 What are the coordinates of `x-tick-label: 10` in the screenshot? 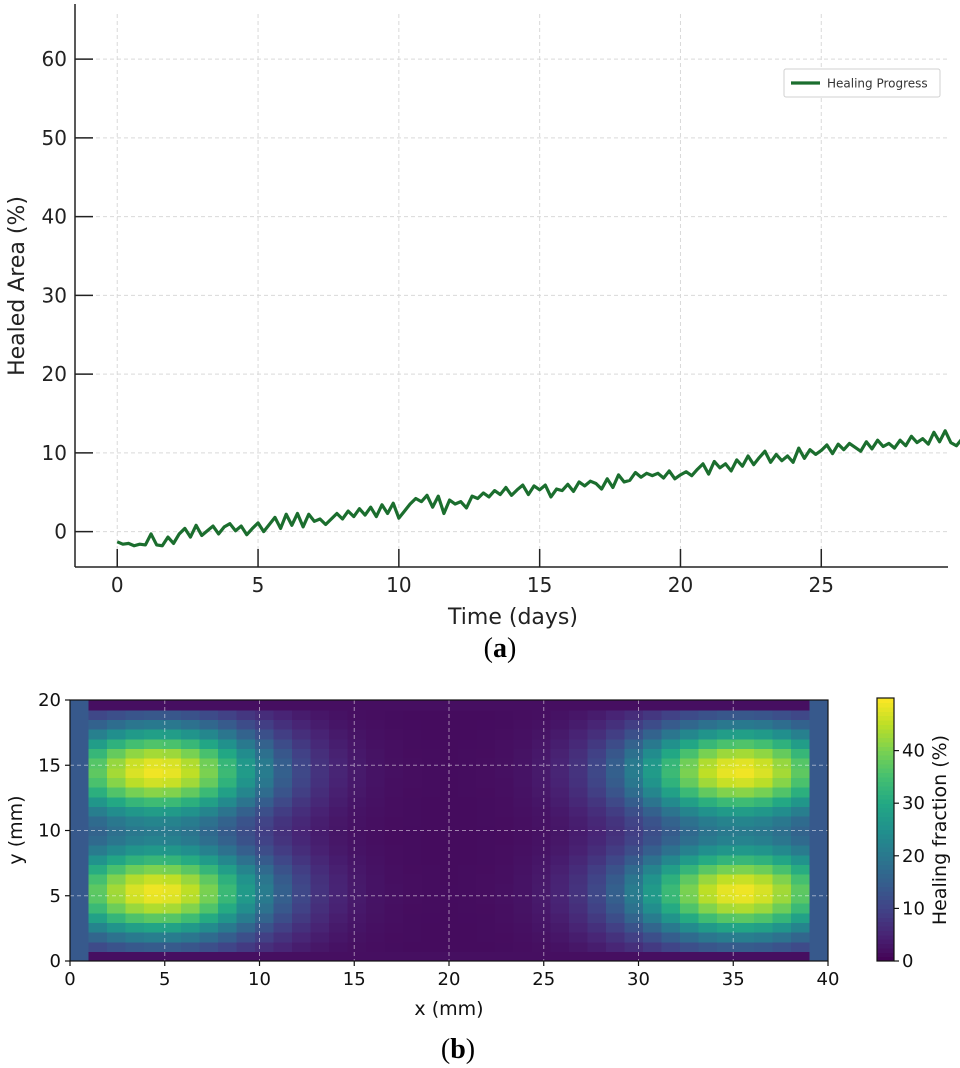 It's located at (398, 585).